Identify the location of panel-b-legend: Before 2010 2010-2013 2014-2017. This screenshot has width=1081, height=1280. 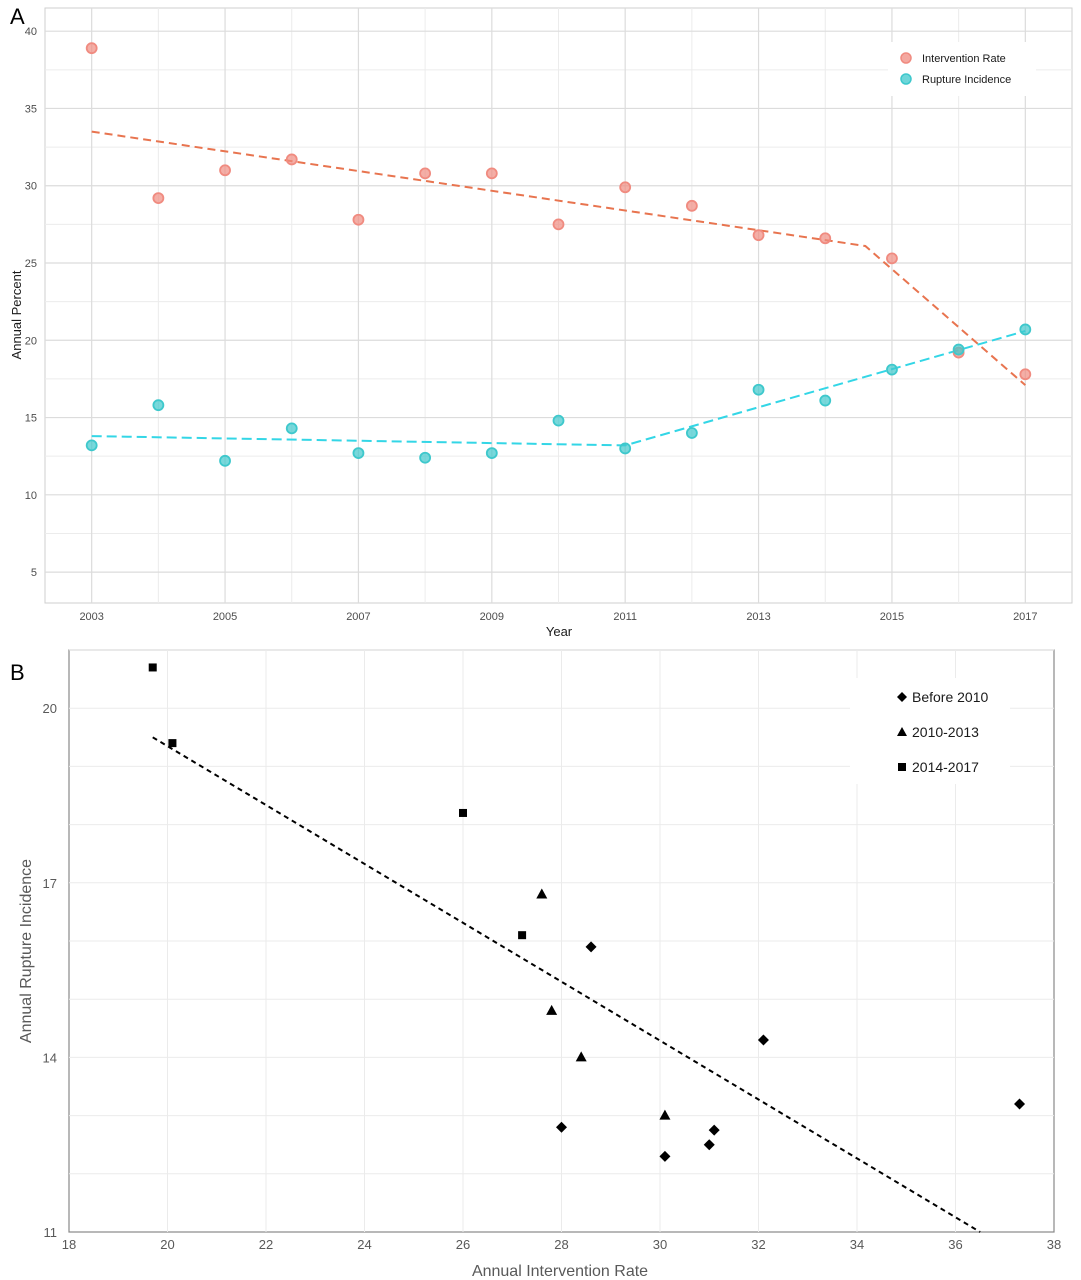
(930, 731).